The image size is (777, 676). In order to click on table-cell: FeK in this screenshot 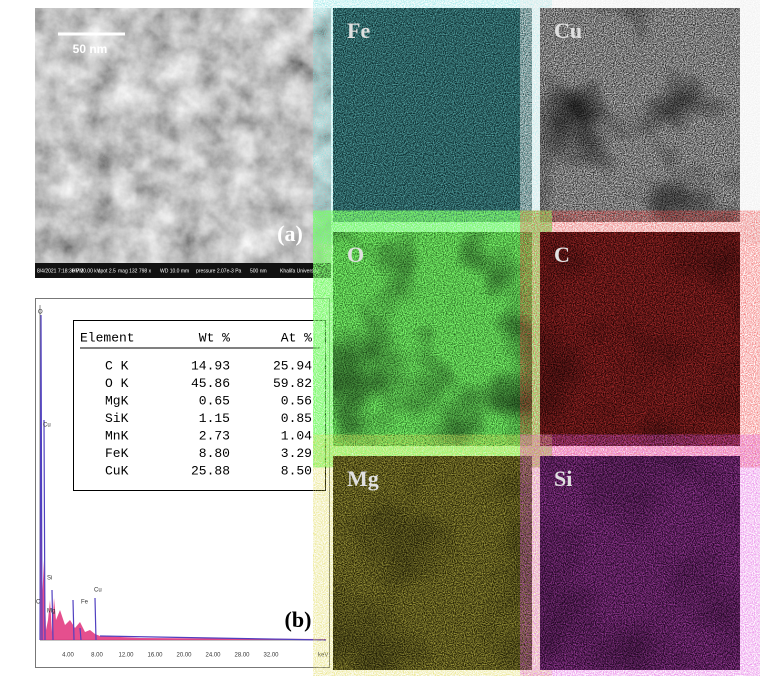, I will do `click(117, 453)`.